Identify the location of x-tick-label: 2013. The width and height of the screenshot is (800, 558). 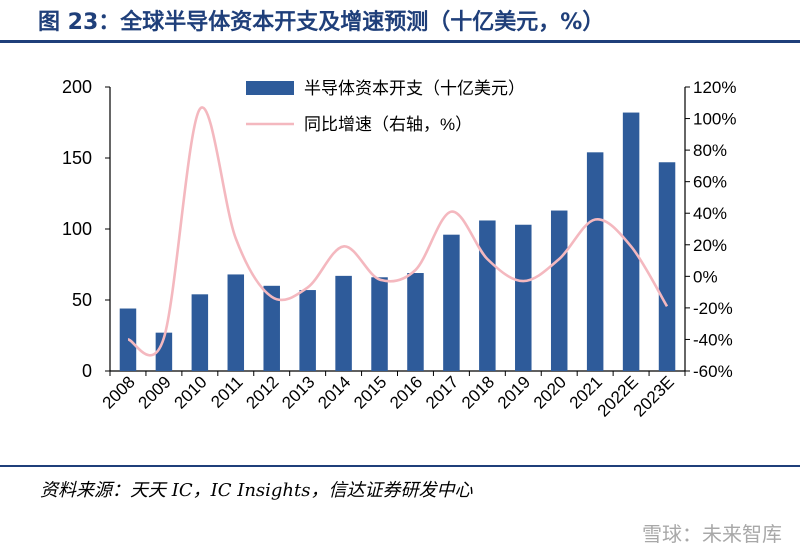
(298, 392).